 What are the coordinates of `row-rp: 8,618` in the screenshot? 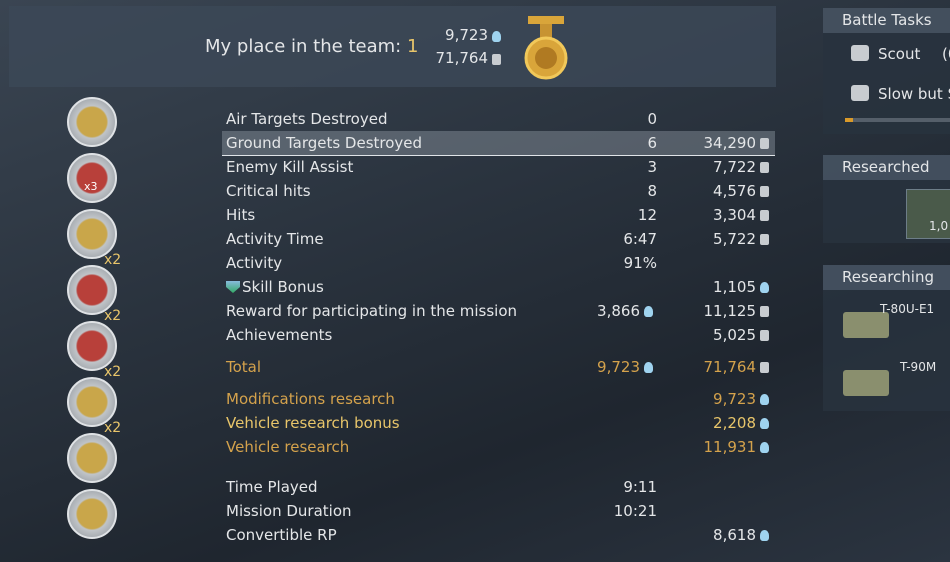 It's located at (734, 535).